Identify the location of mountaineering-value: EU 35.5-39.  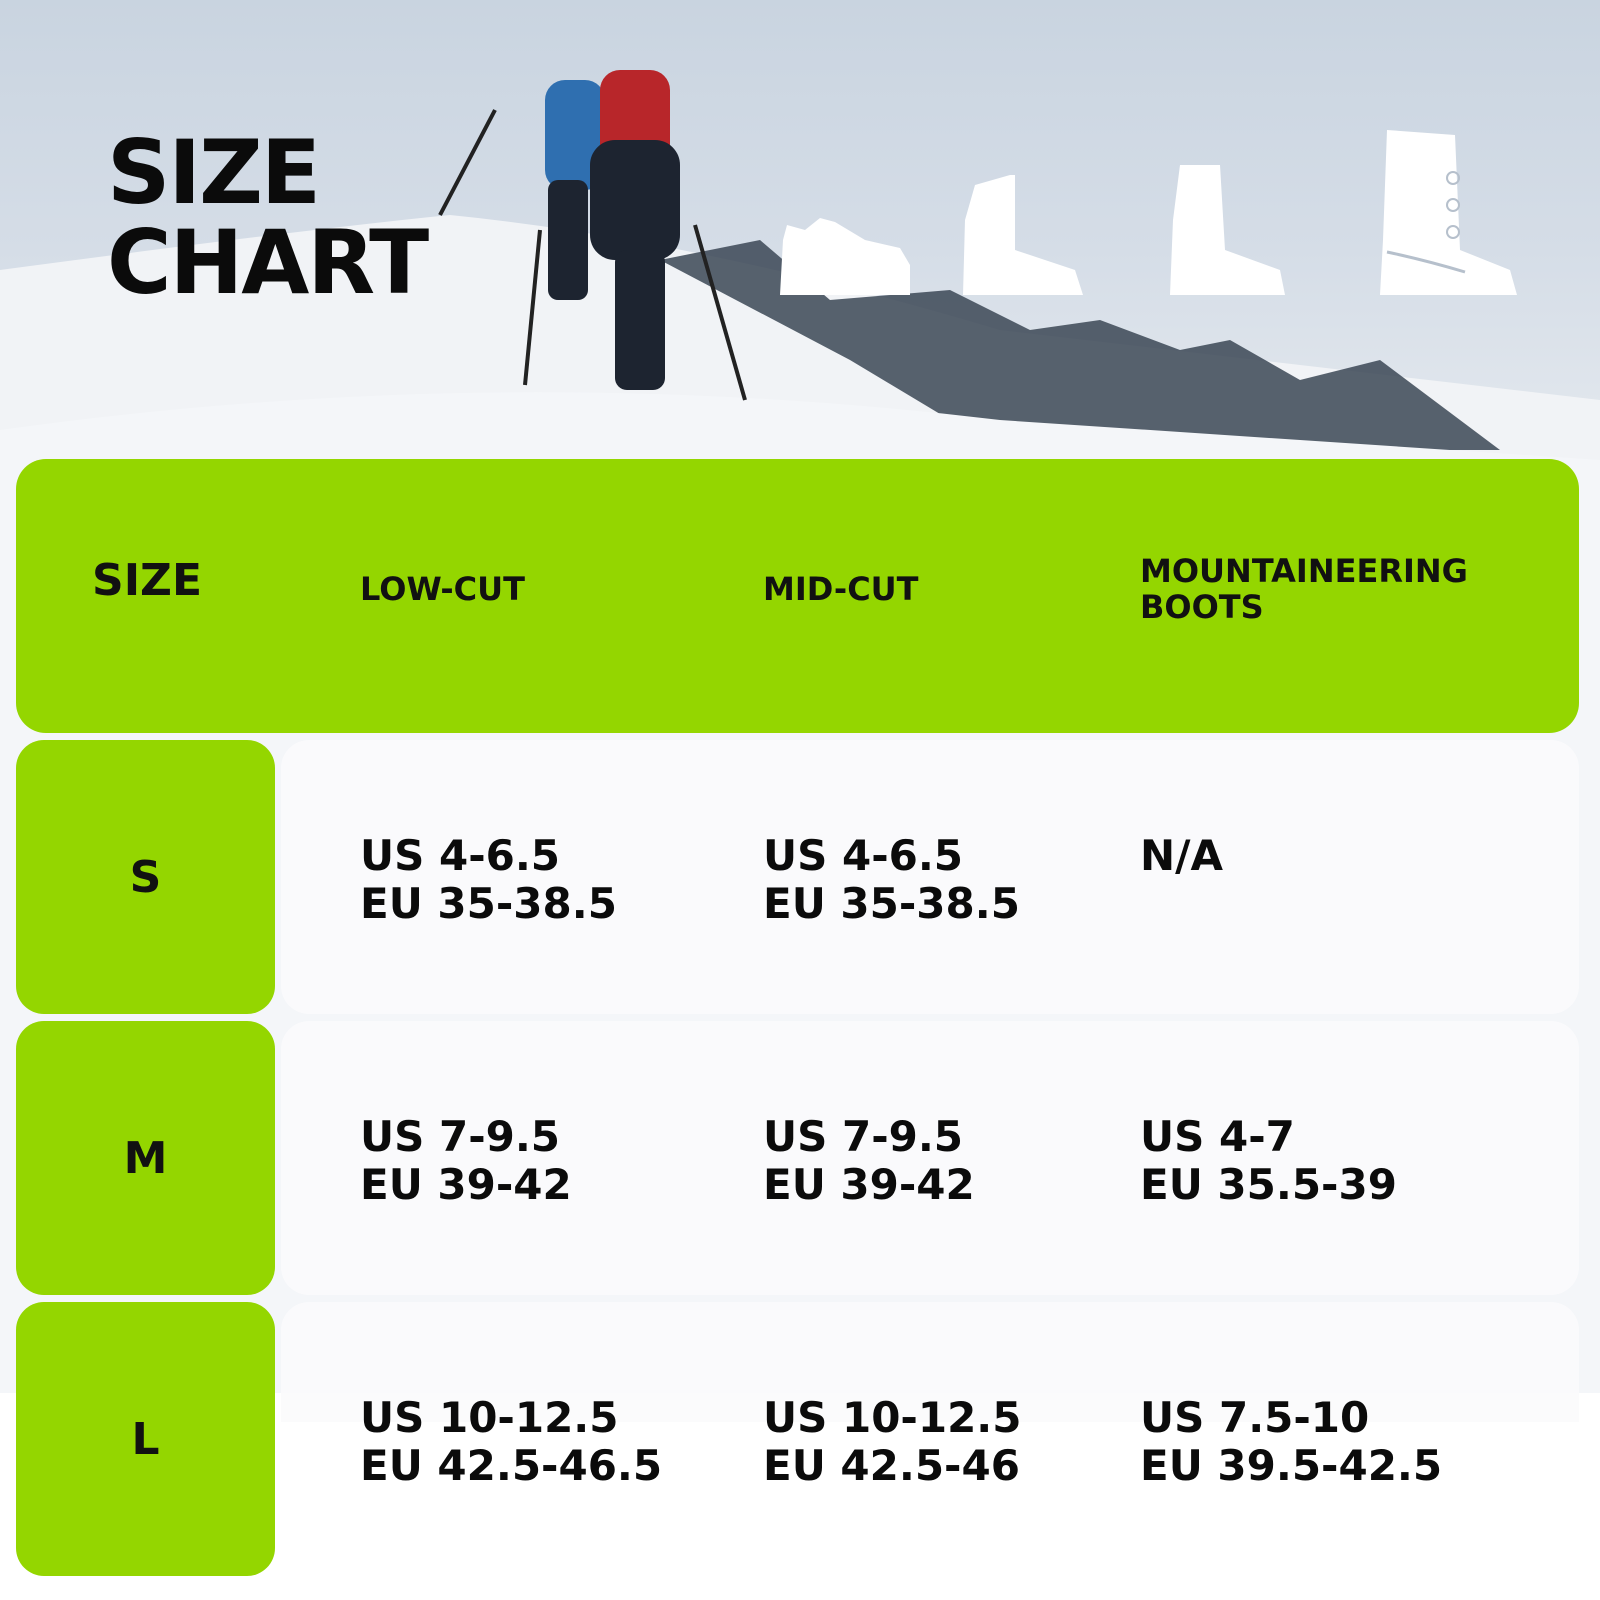
(1268, 1184).